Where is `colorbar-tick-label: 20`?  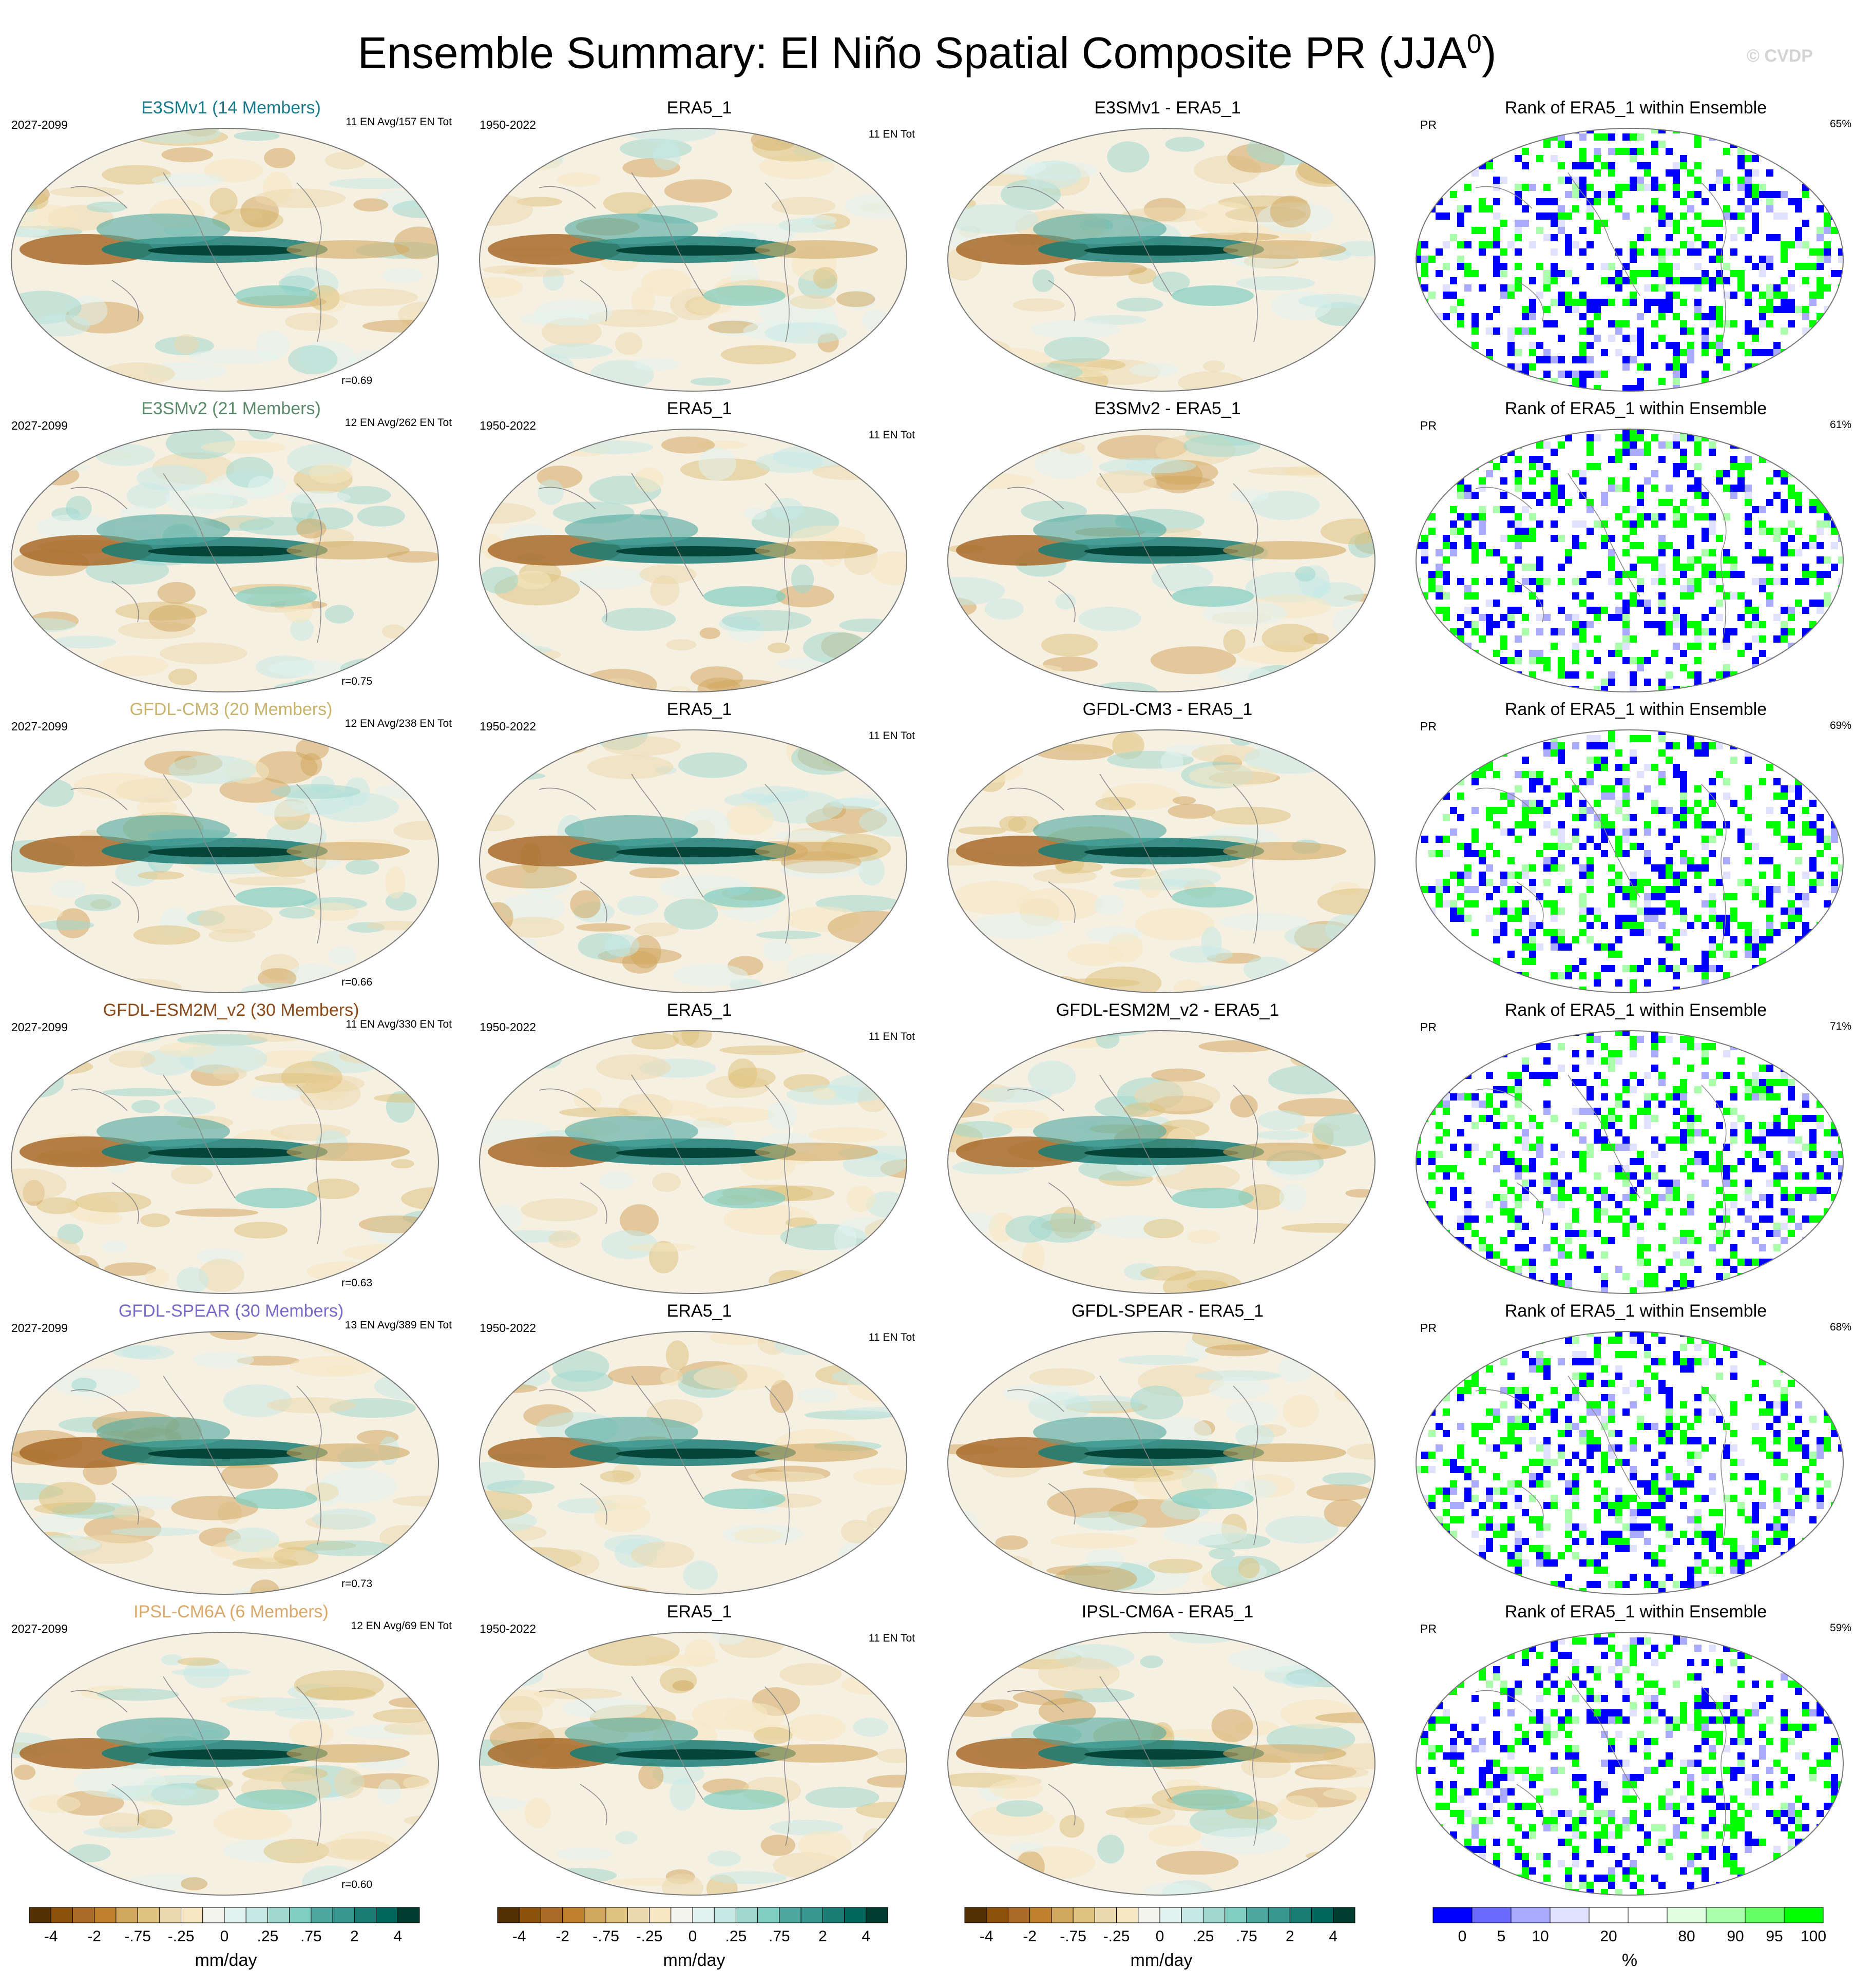 colorbar-tick-label: 20 is located at coordinates (1608, 1936).